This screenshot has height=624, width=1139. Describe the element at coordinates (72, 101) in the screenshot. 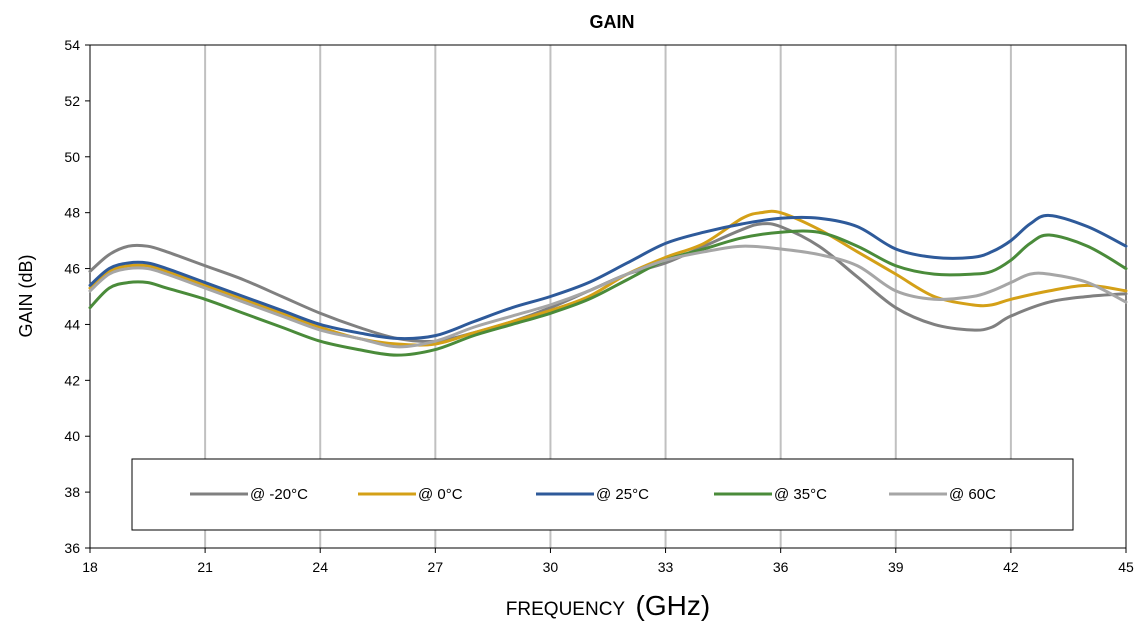

I see `y-tick-label: 52` at that location.